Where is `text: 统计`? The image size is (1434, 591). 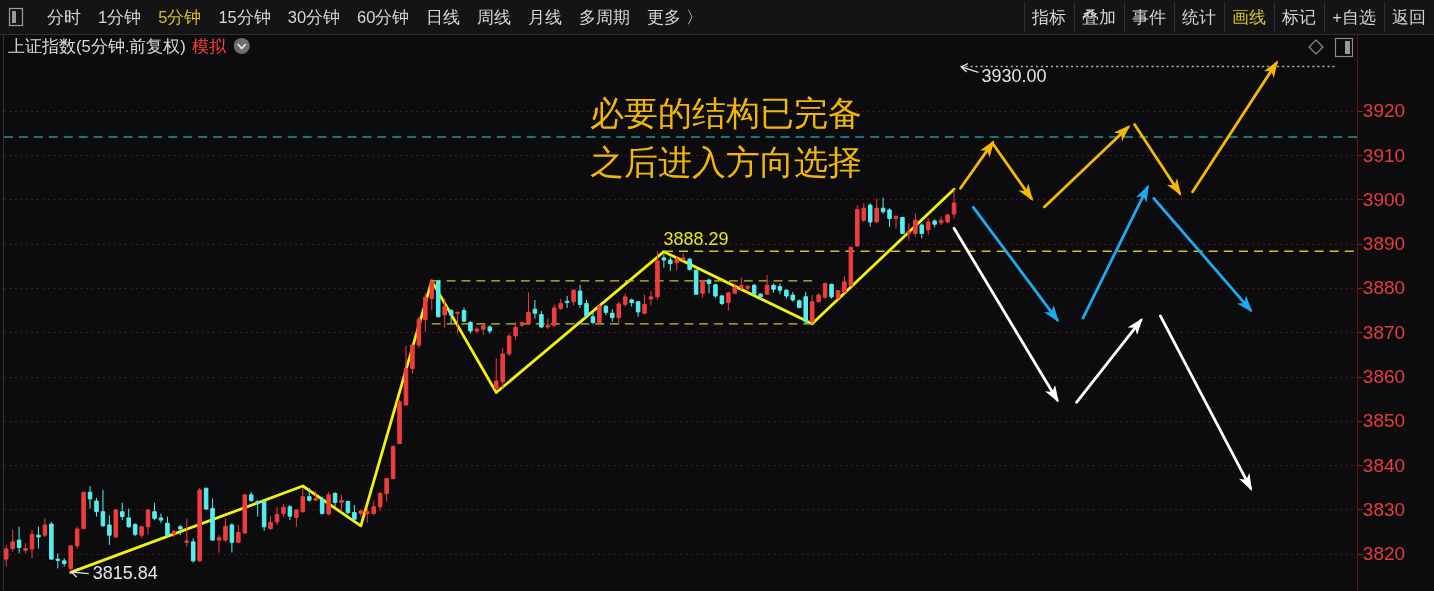 text: 统计 is located at coordinates (1199, 17).